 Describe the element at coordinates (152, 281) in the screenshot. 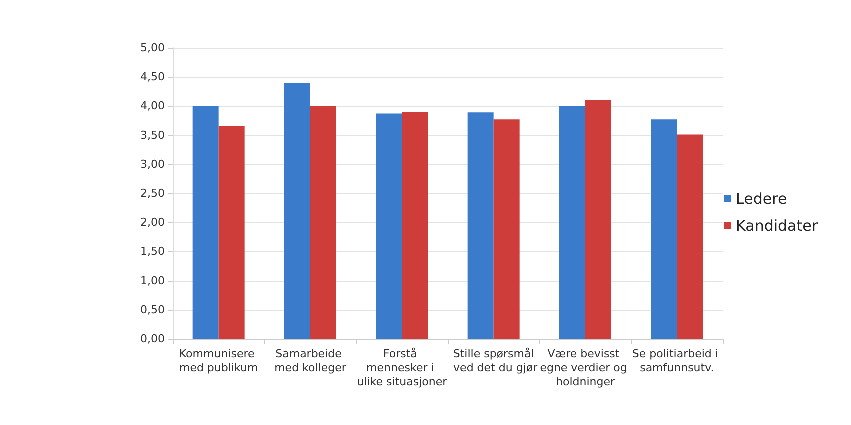

I see `y-tick-label: 1,00` at that location.